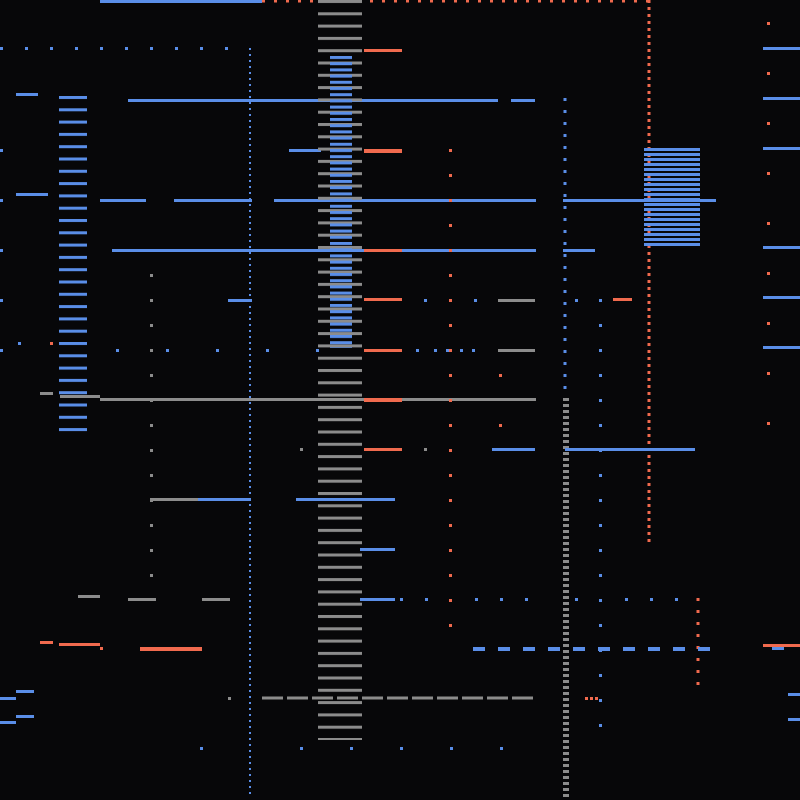 Image resolution: width=800 pixels, height=800 pixels. Describe the element at coordinates (73, 266) in the screenshot. I see `left-blue-ladder` at that location.